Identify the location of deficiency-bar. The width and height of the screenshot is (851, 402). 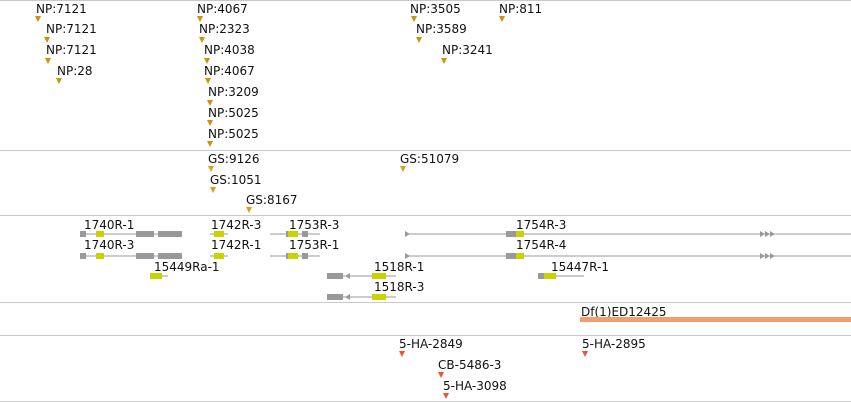
(715, 319).